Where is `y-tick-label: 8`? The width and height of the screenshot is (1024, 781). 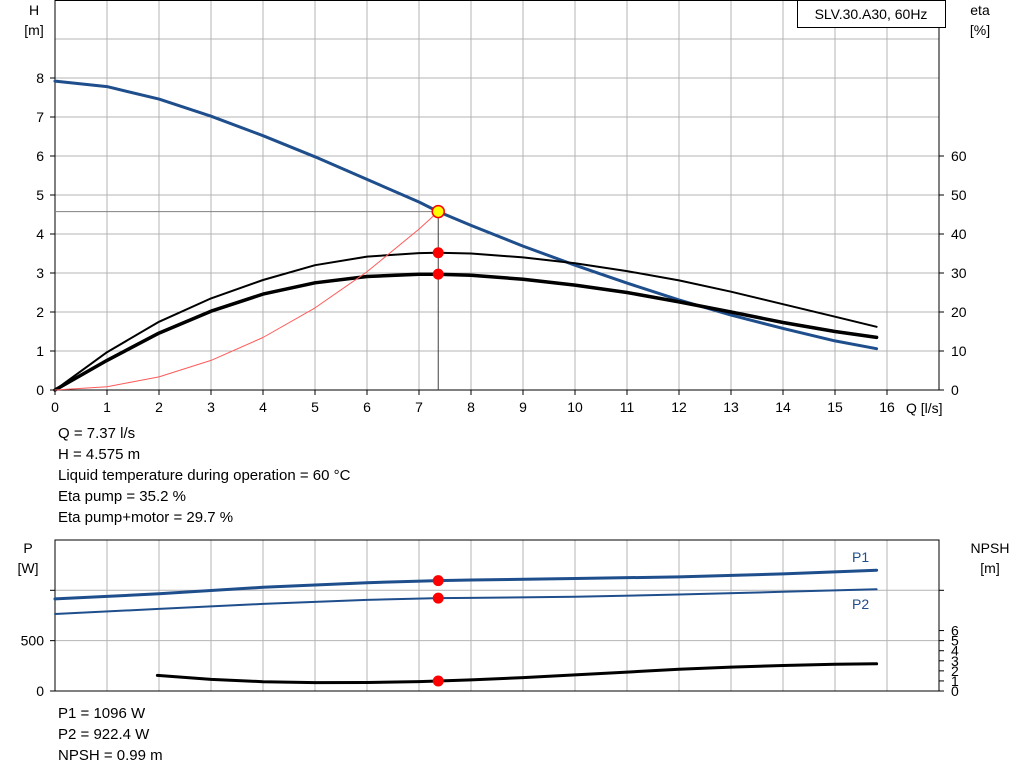
y-tick-label: 8 is located at coordinates (40, 78).